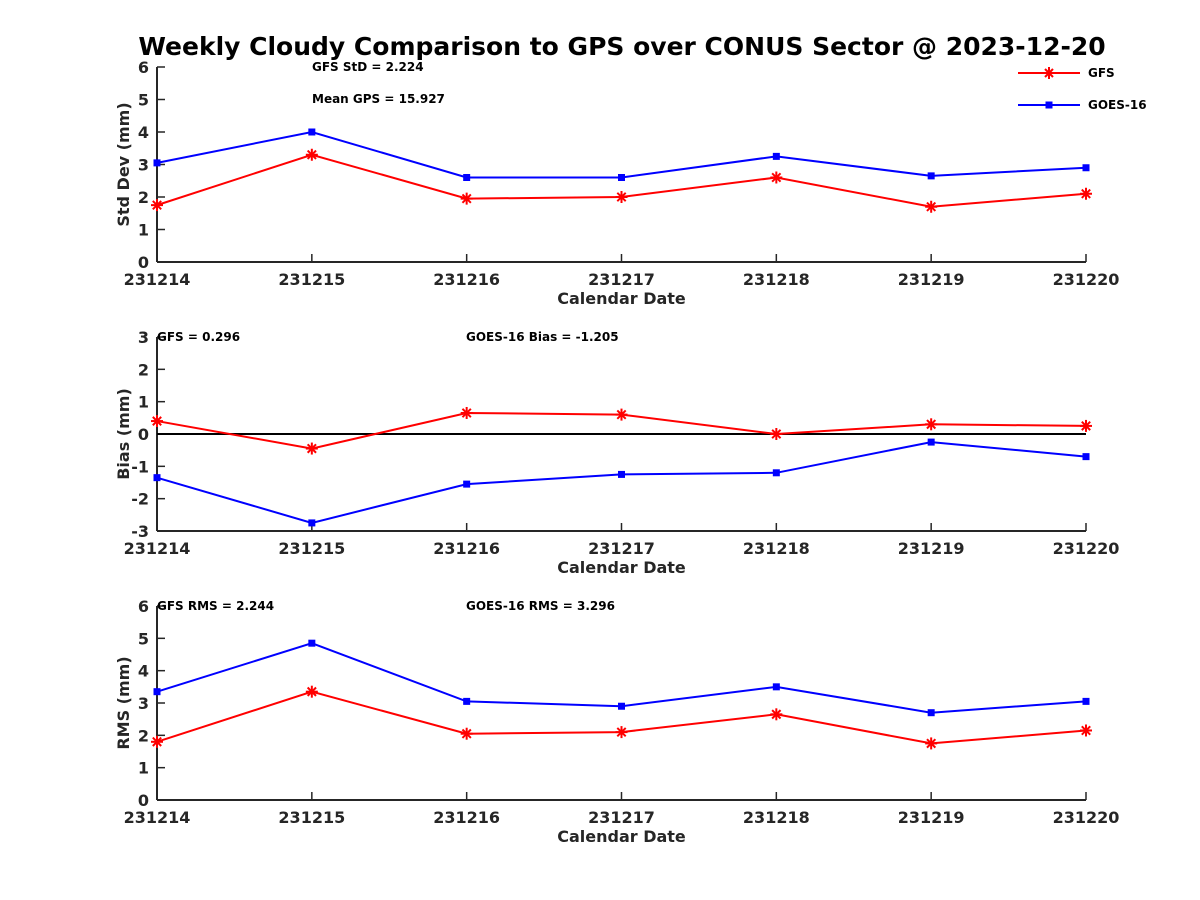  I want to click on legend-goes16-marker, so click(1049, 105).